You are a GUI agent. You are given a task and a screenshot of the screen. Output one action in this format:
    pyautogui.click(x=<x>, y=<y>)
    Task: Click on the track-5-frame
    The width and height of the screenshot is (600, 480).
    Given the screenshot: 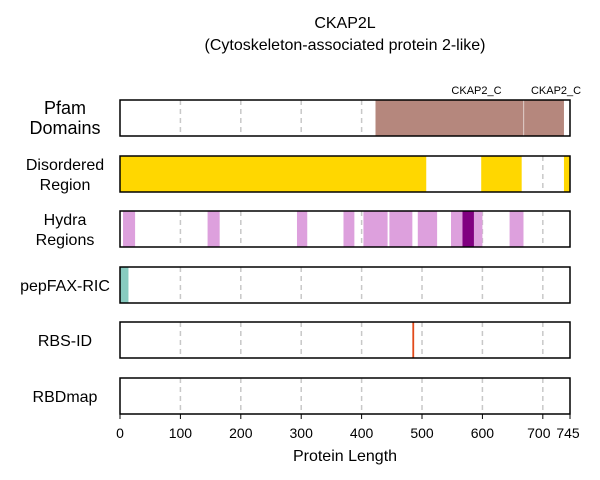 What is the action you would take?
    pyautogui.click(x=345, y=396)
    